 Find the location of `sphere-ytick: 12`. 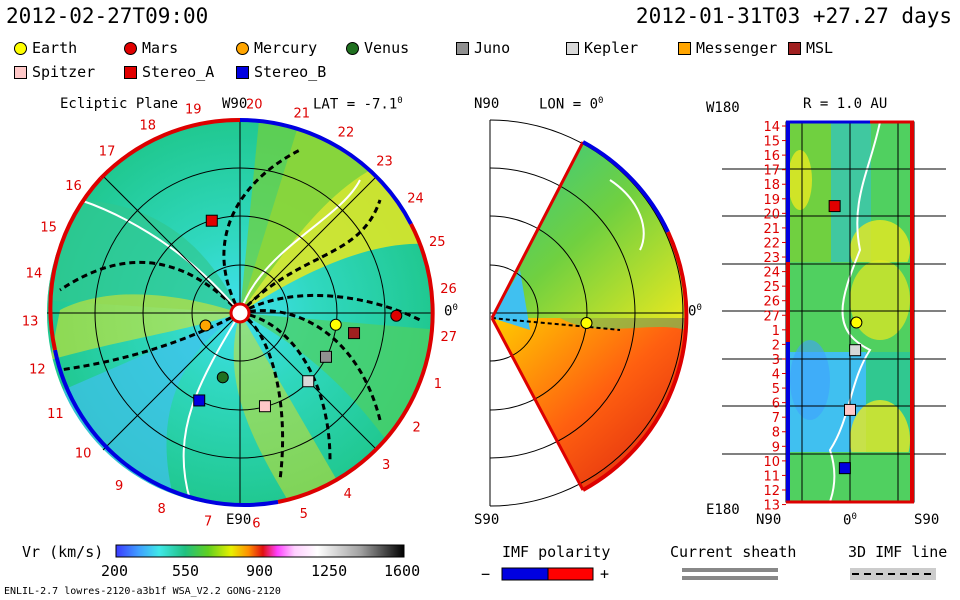

sphere-ytick: 12 is located at coordinates (771, 491).